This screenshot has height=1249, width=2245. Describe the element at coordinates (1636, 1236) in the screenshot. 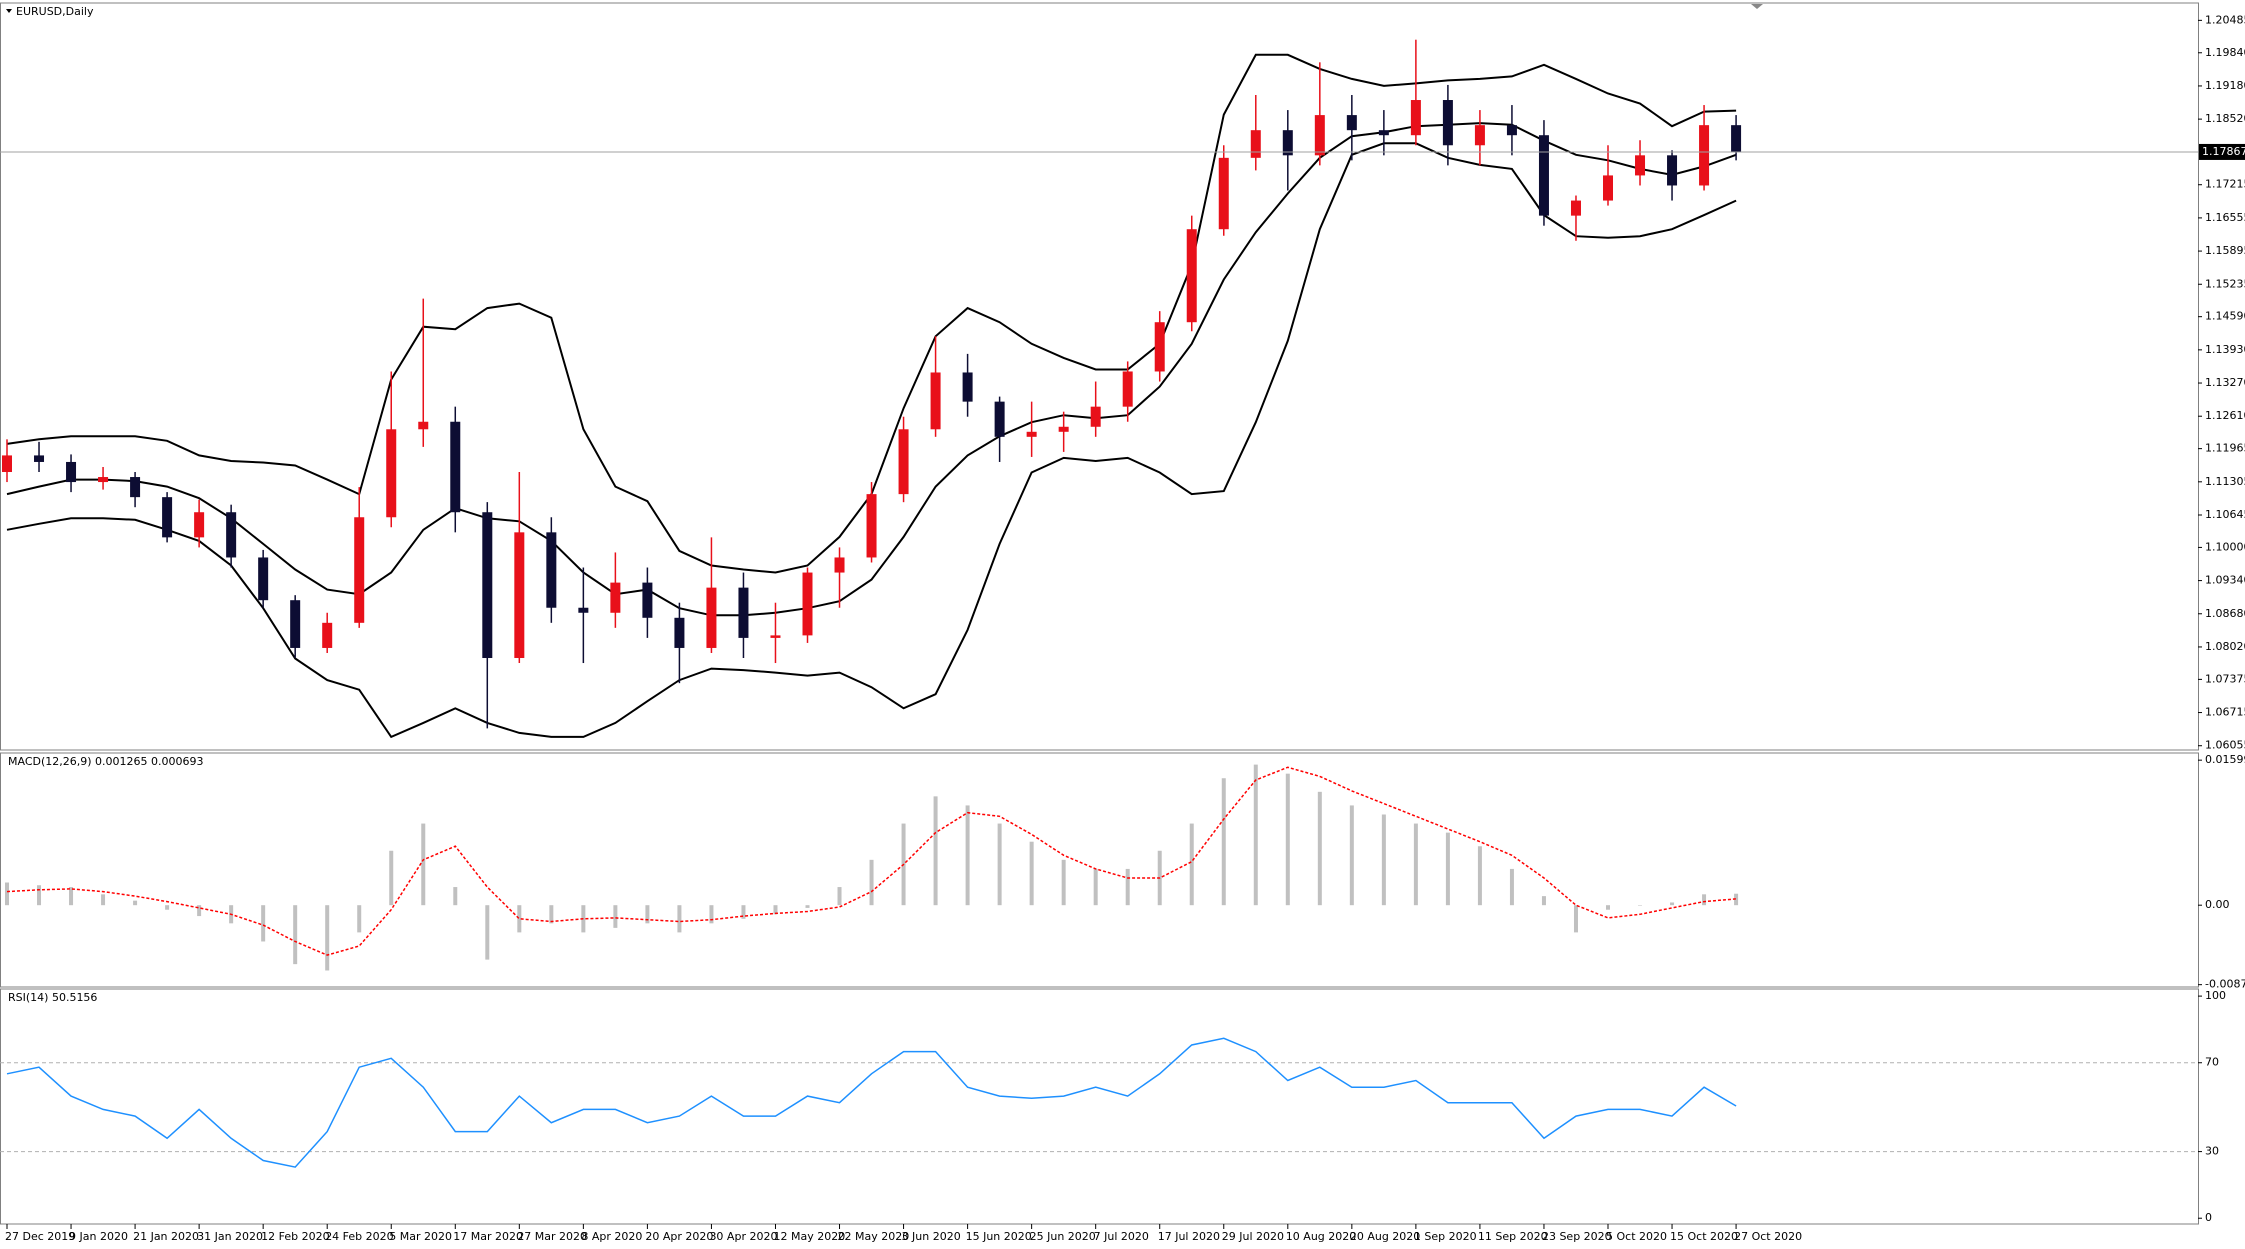

I see `x-tick-label: 5 Oct 2020` at that location.